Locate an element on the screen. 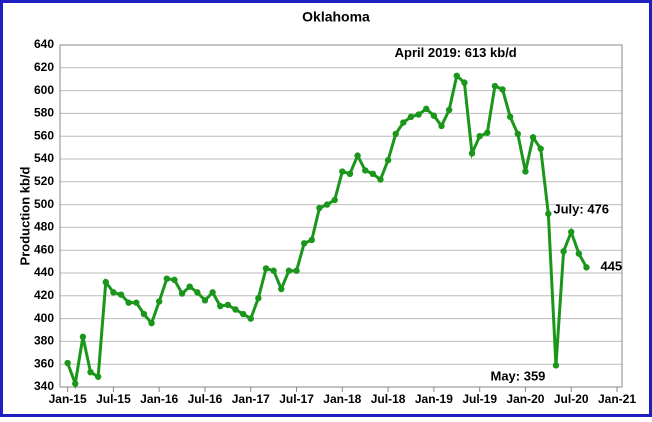  x-tick-label: Jul-18 is located at coordinates (388, 399).